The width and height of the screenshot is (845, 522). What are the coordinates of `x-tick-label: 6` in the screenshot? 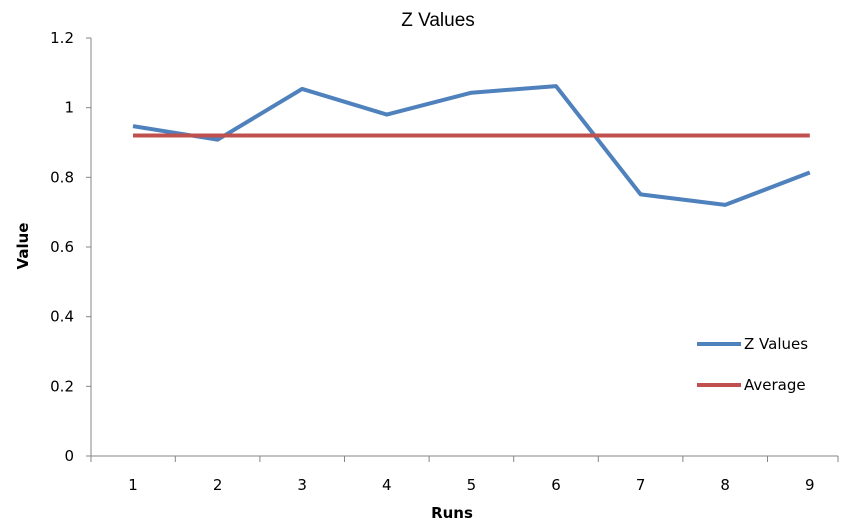 It's located at (556, 485).